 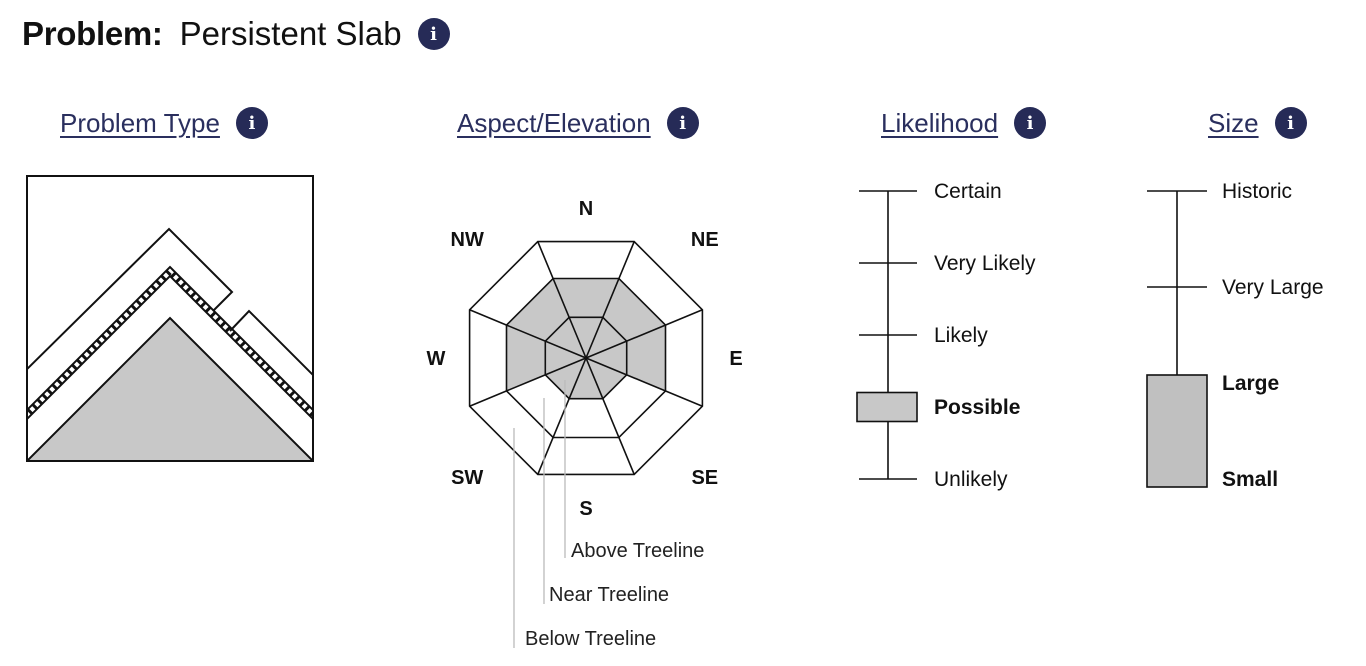 I want to click on aspect-elevation-heading: Aspect/Elevation i, so click(x=578, y=123).